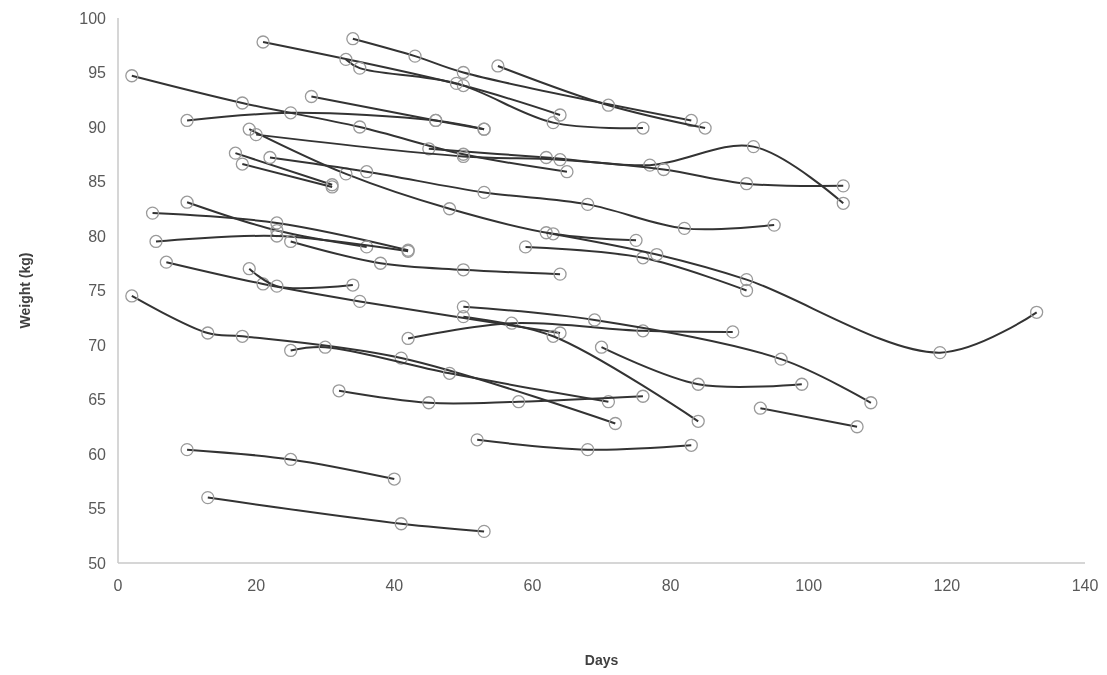 Image resolution: width=1107 pixels, height=675 pixels. Describe the element at coordinates (97, 454) in the screenshot. I see `y-tick-label: 60` at that location.